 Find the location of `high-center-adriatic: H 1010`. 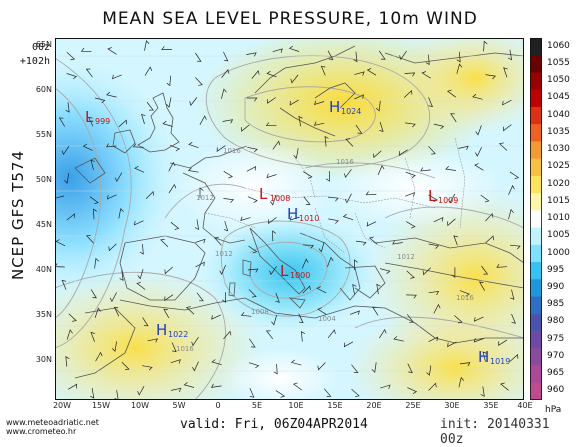

high-center-adriatic: H 1010 is located at coordinates (303, 214).